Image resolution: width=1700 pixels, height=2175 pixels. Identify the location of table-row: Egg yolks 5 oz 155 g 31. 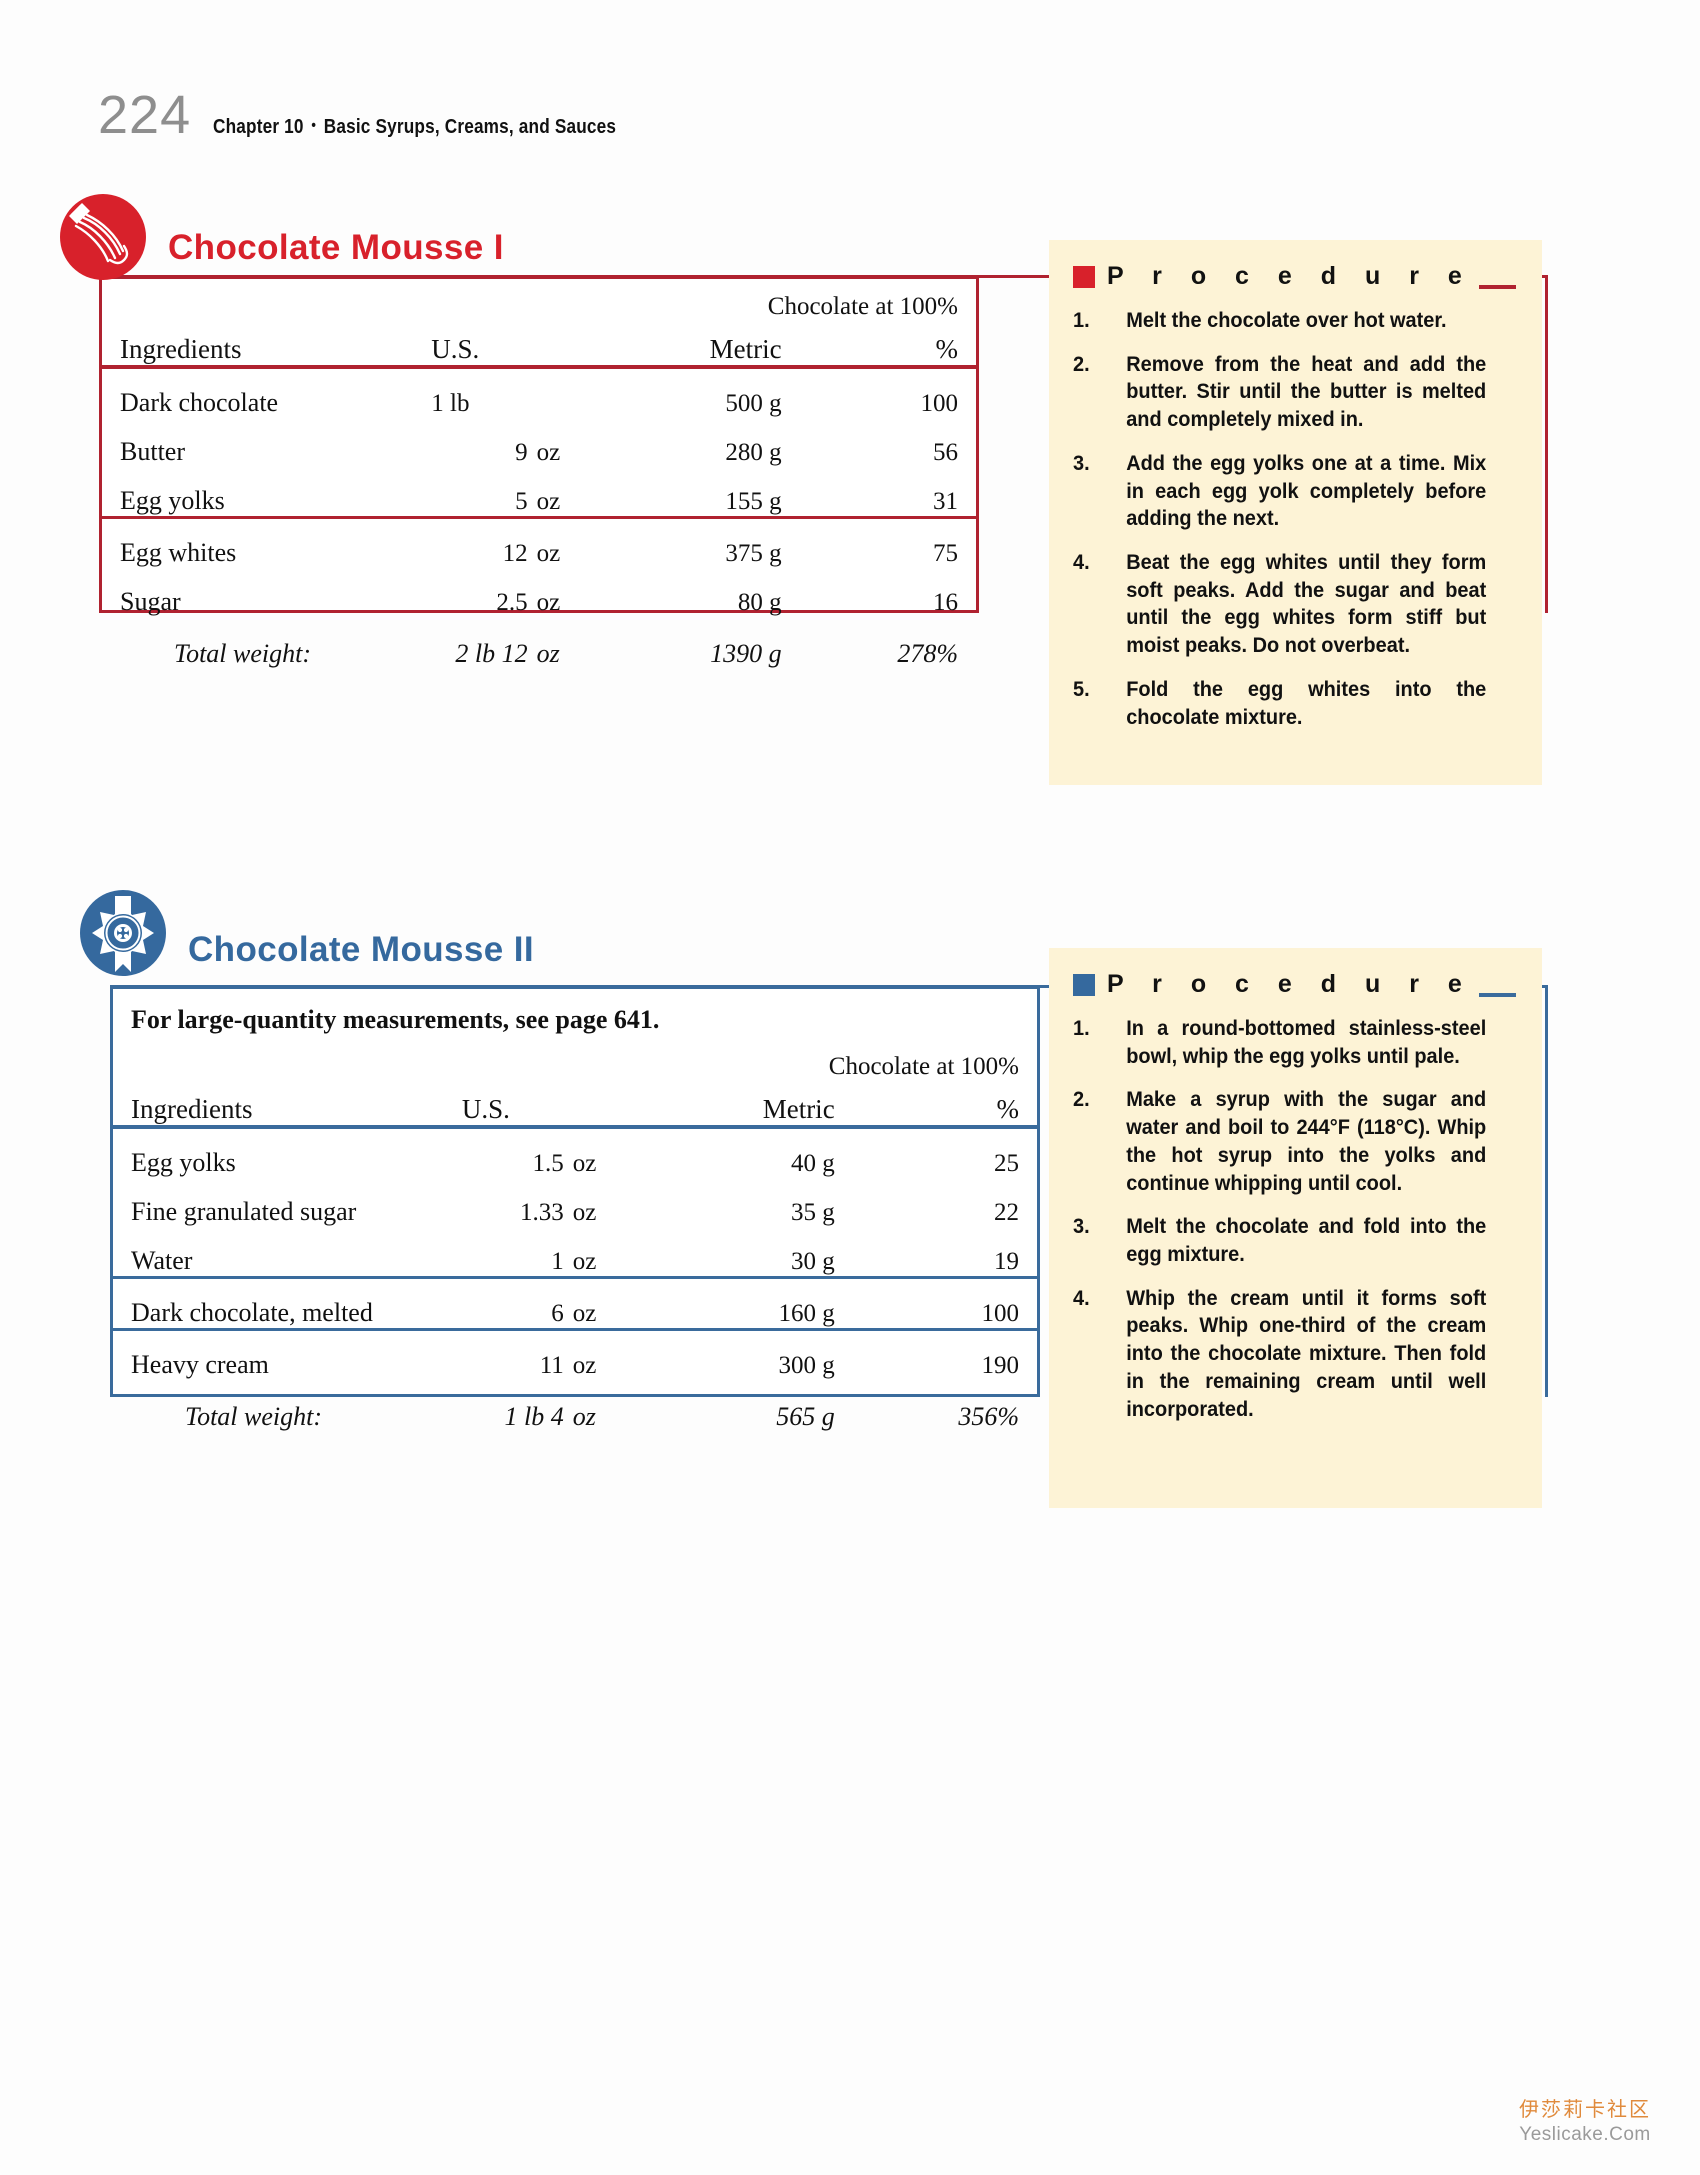
(539, 493).